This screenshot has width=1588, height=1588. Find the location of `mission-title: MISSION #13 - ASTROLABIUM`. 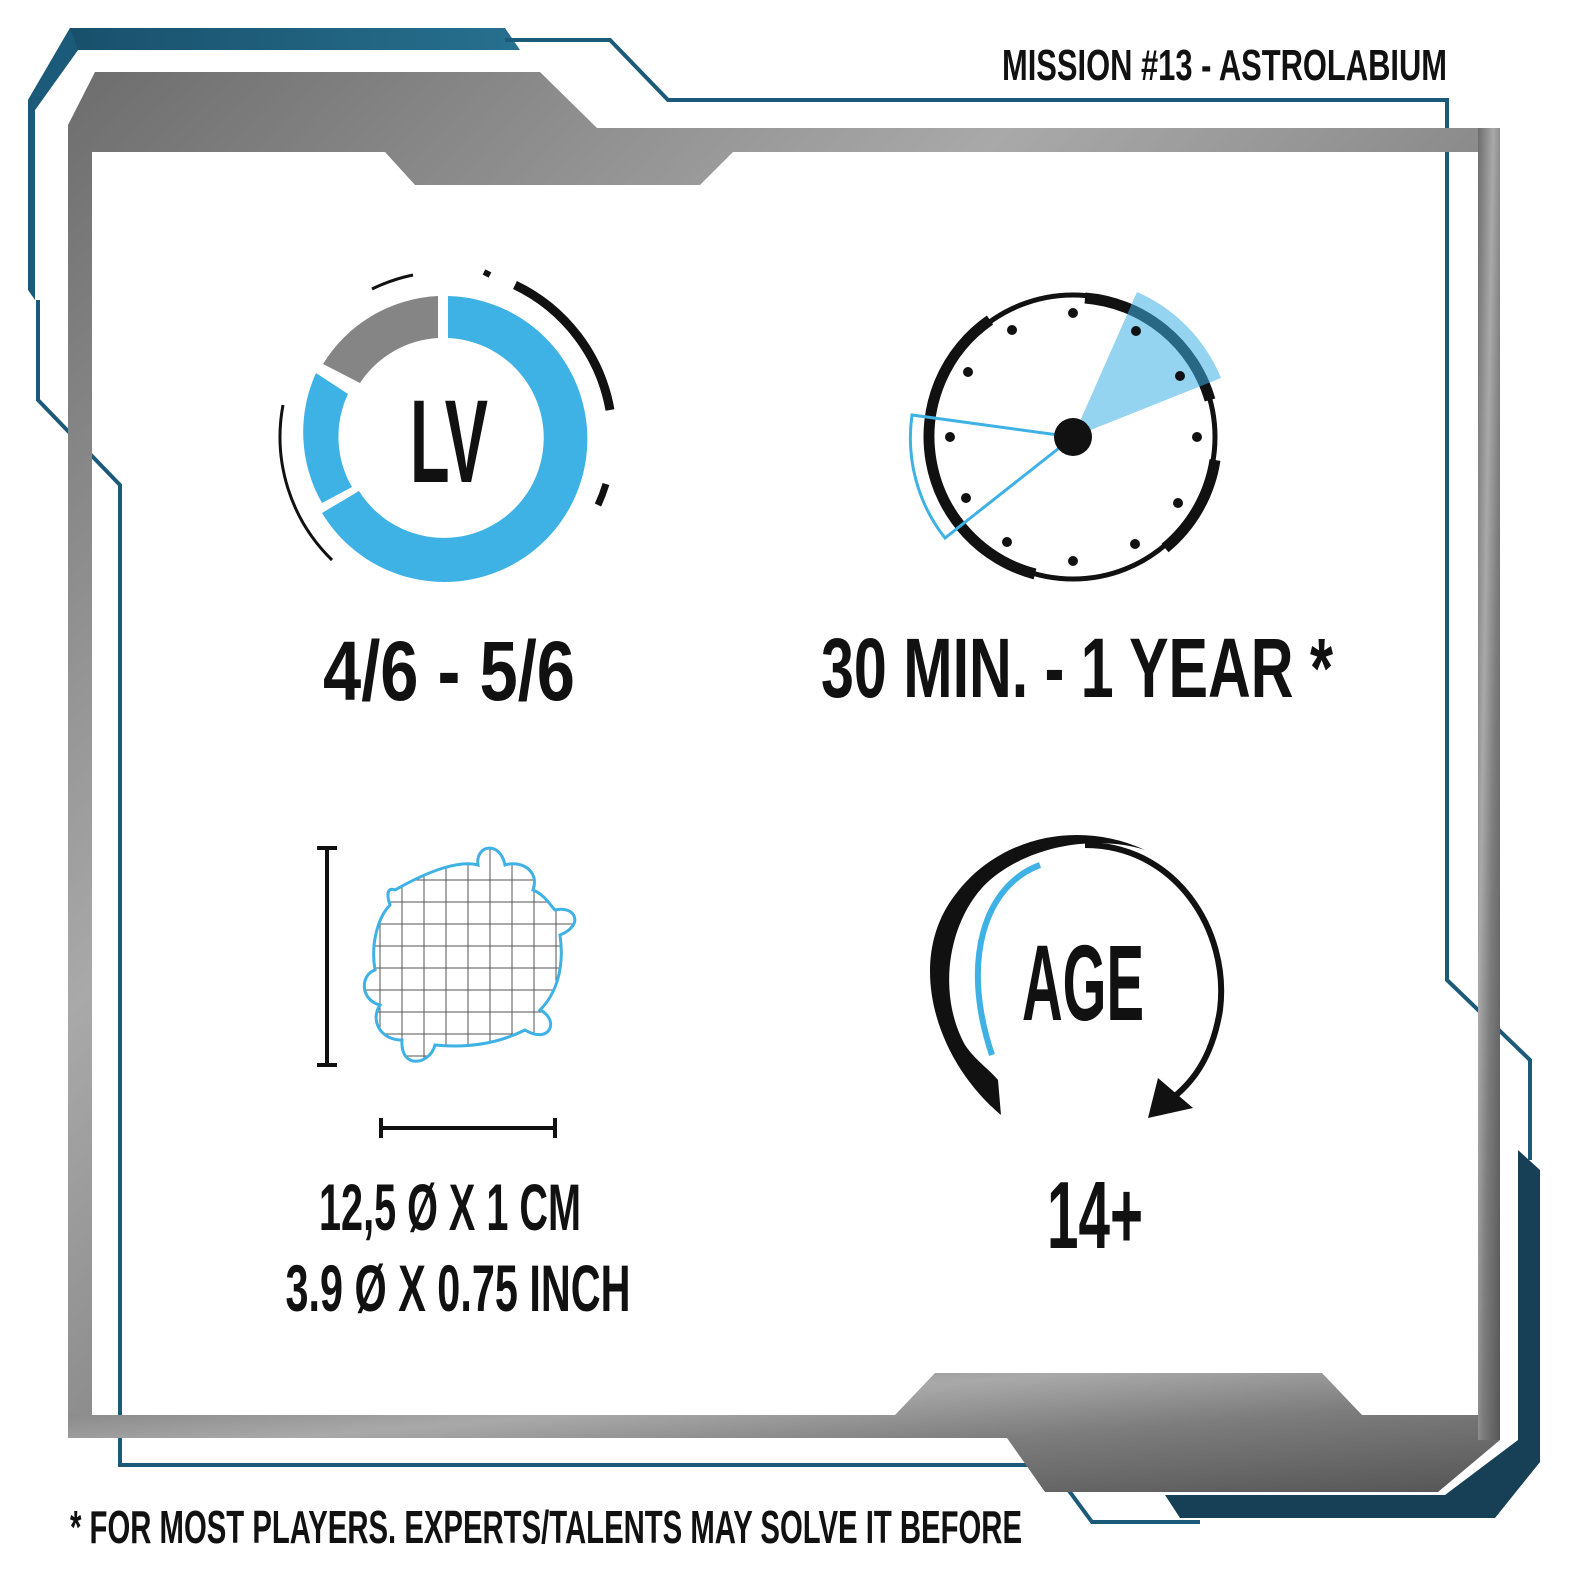

mission-title: MISSION #13 - ASTROLABIUM is located at coordinates (1224, 65).